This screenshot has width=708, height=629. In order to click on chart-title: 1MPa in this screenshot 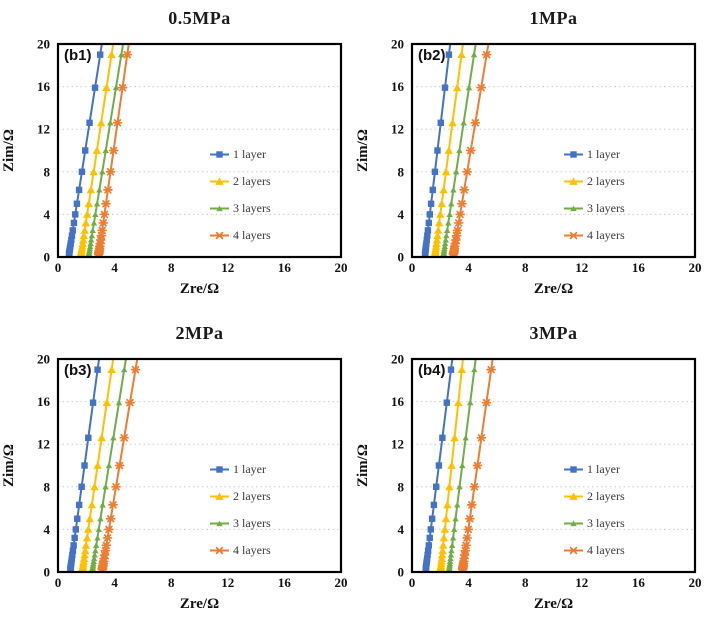, I will do `click(553, 18)`.